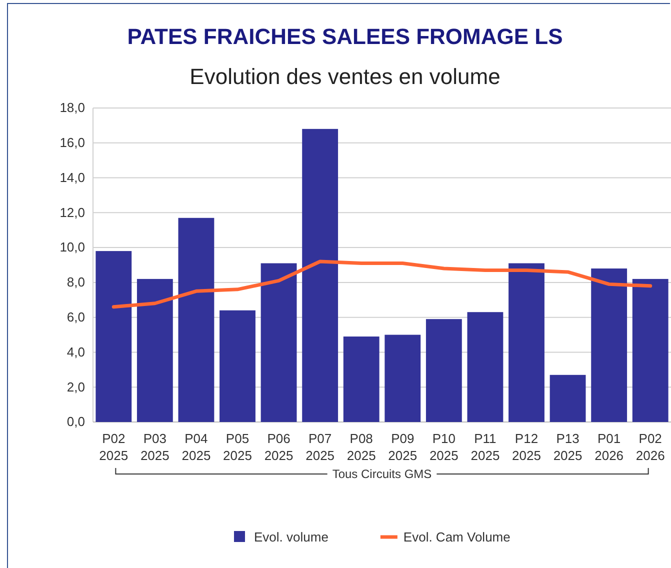 This screenshot has height=568, width=671. Describe the element at coordinates (72, 142) in the screenshot. I see `y-tick-label: 16,0` at that location.